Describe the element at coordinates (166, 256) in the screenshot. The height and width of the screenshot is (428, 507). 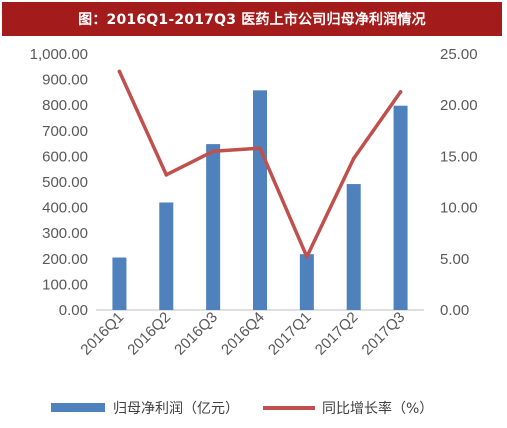
I see `bar-2016Q2` at that location.